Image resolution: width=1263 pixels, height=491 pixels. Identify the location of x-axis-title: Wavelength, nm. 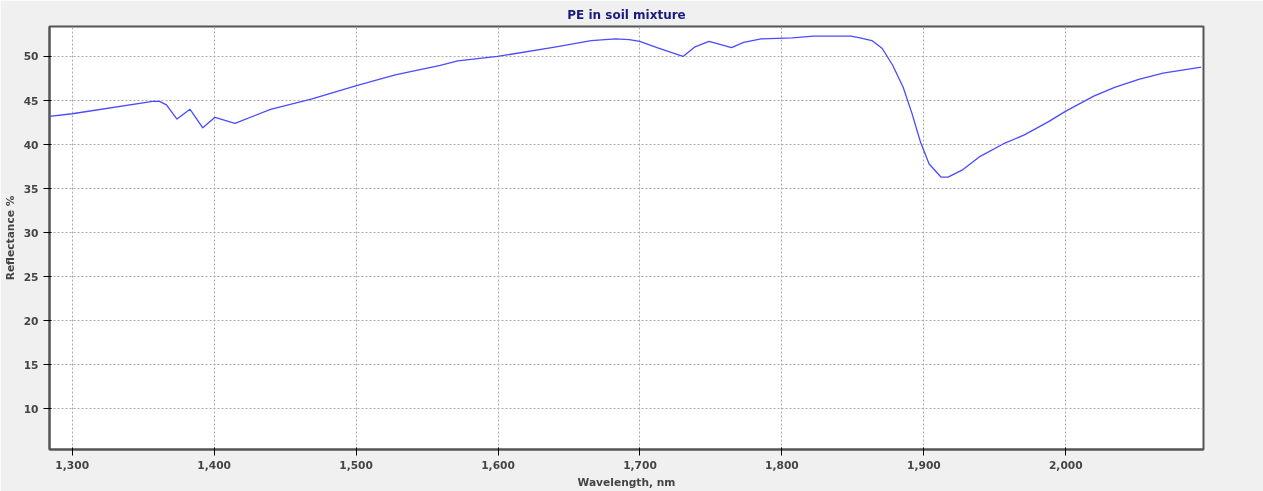
(626, 482).